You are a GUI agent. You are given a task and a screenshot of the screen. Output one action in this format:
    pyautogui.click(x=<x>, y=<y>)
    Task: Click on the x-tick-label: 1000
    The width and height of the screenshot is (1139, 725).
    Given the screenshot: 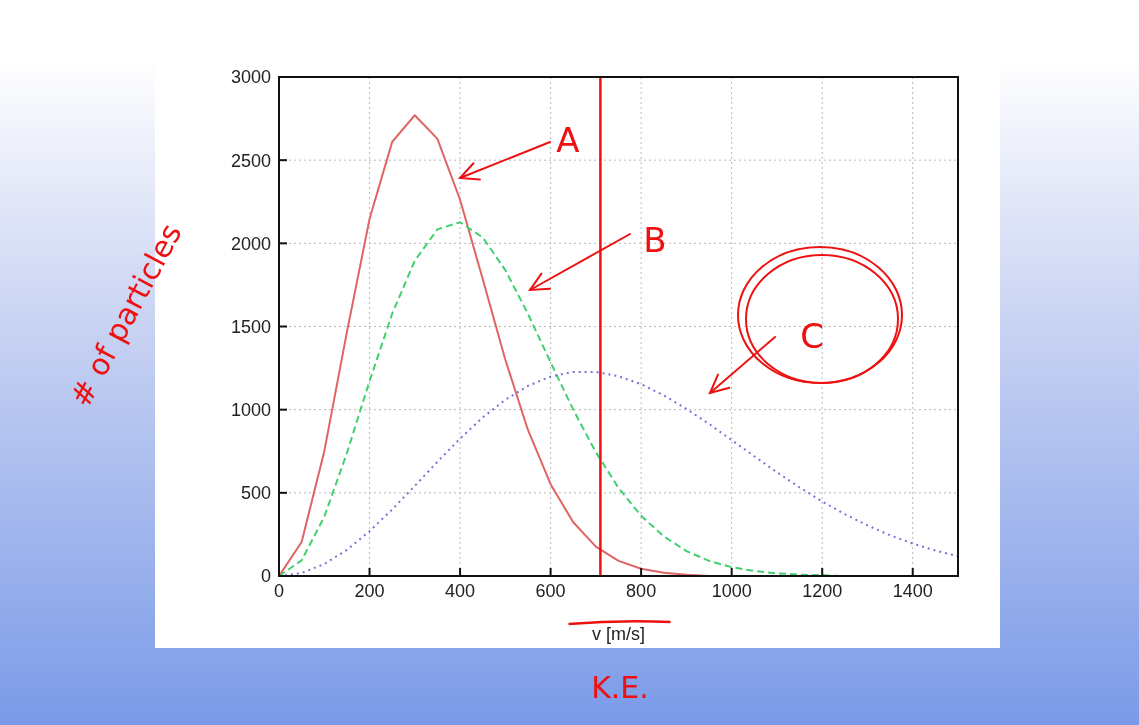 What is the action you would take?
    pyautogui.click(x=731, y=590)
    